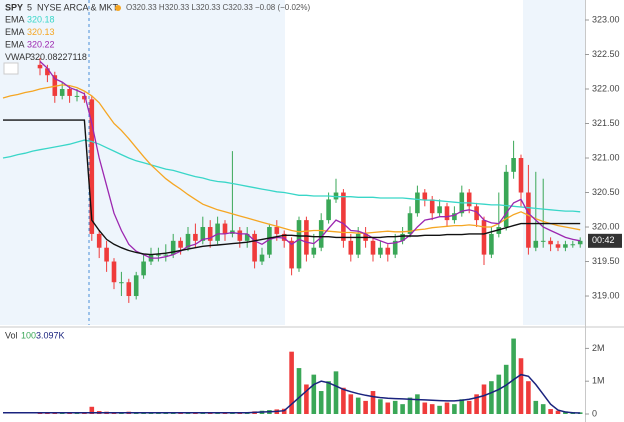  I want to click on y-tick-label: 322.00, so click(606, 88).